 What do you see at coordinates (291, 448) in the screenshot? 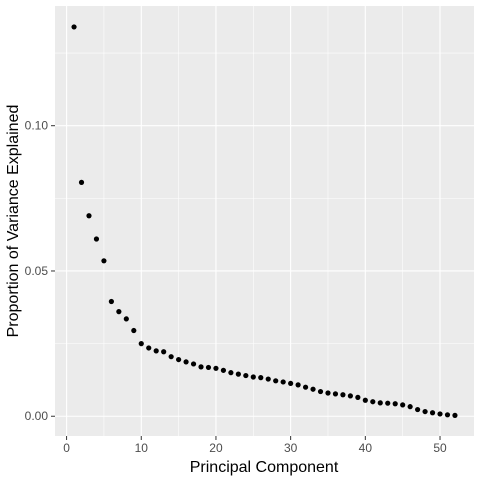
I see `x-tick-label: 30` at bounding box center [291, 448].